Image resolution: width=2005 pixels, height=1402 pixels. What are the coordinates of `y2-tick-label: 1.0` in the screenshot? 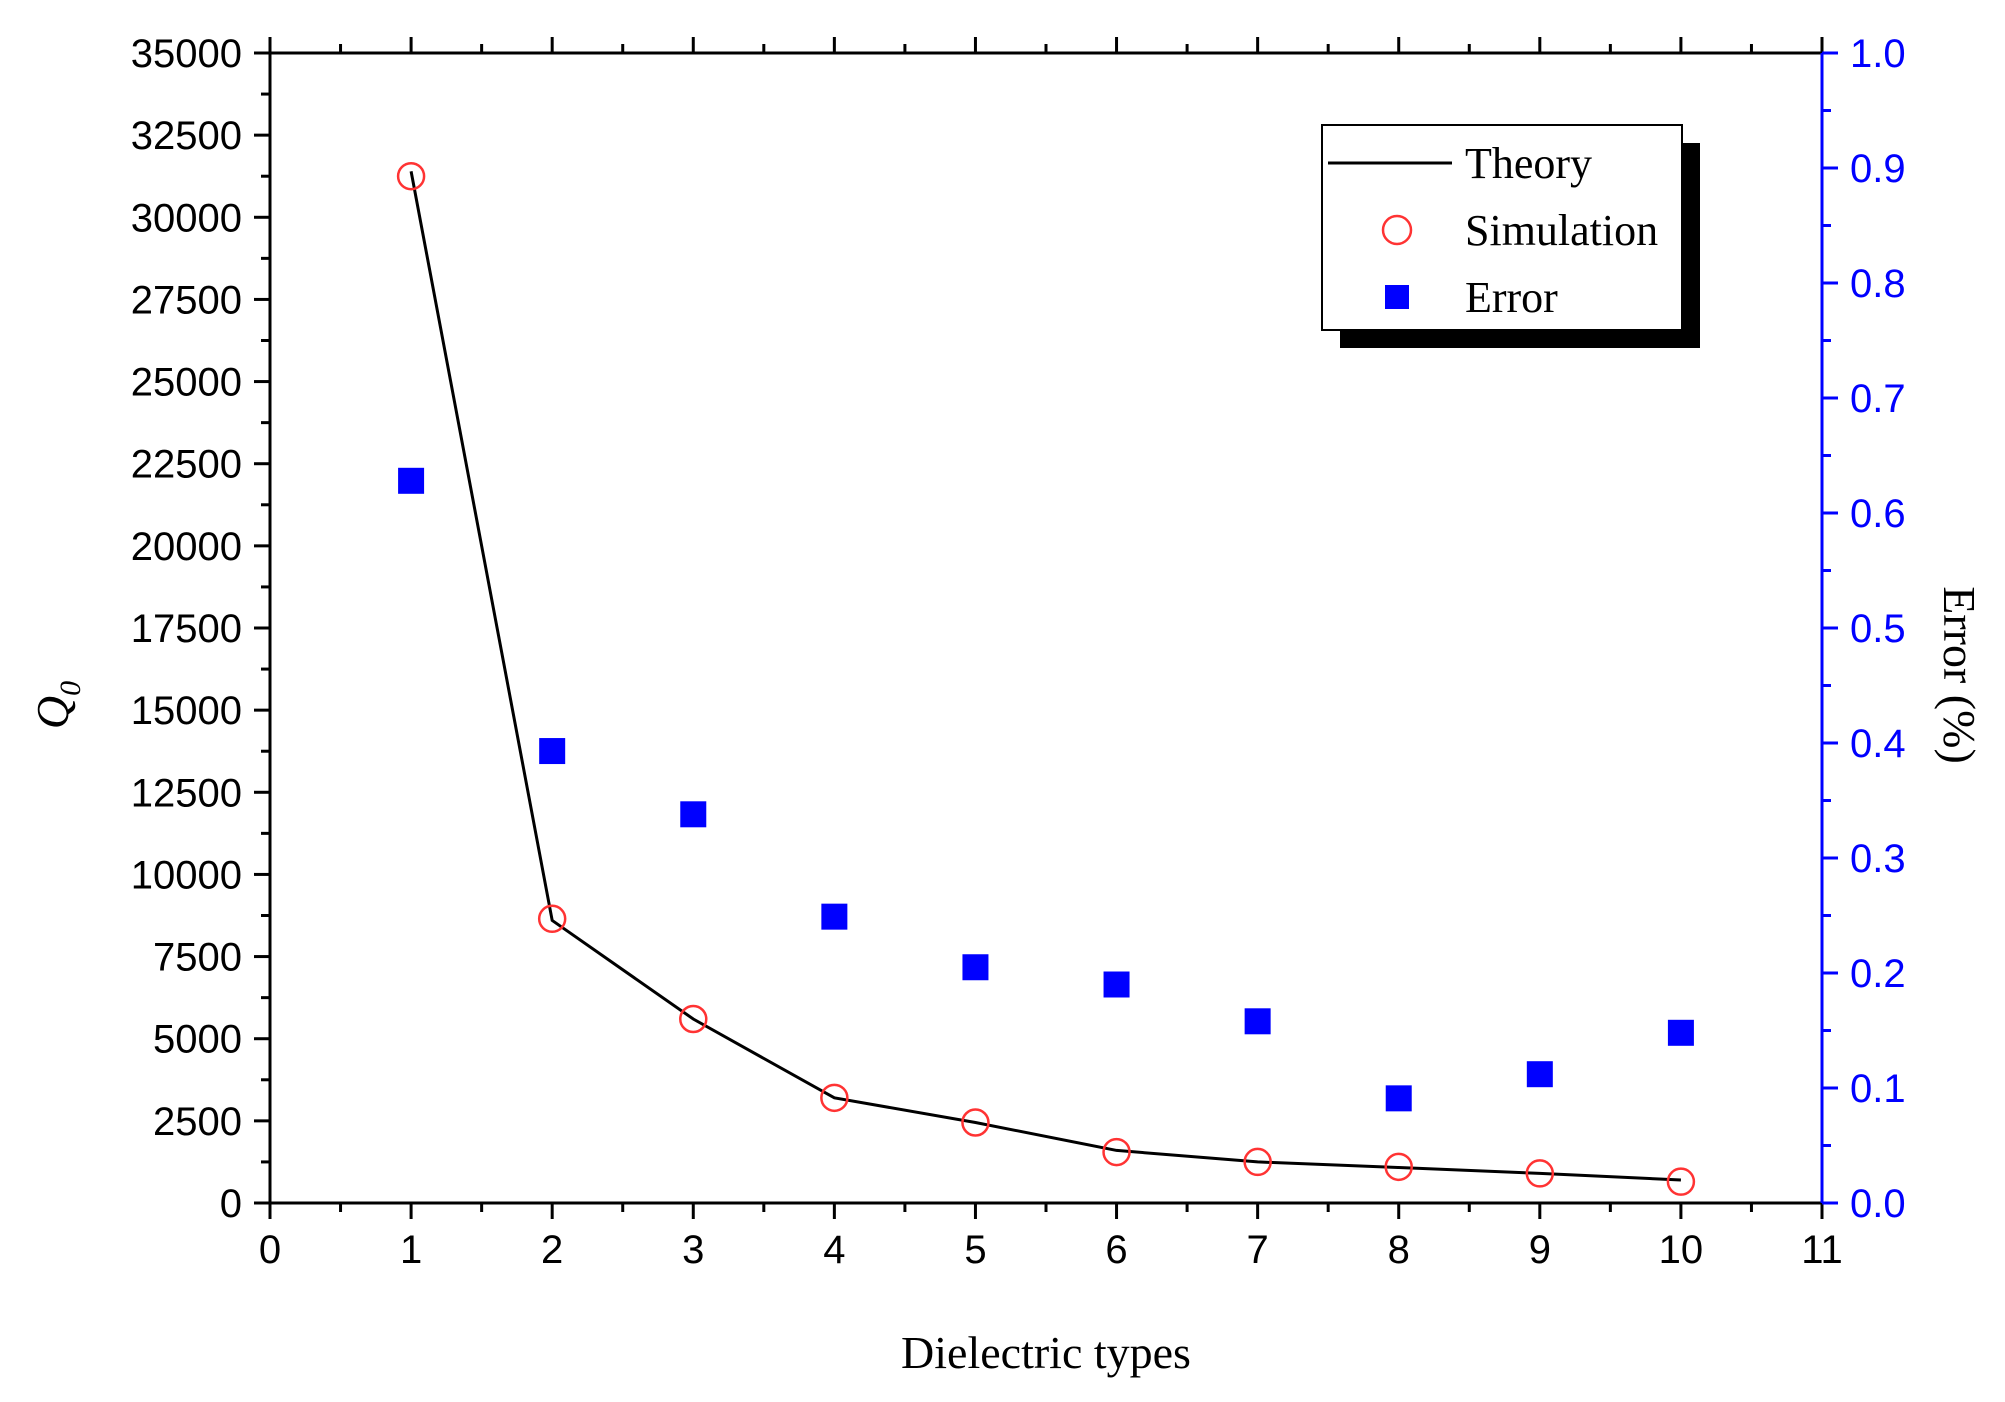 It's located at (1878, 54).